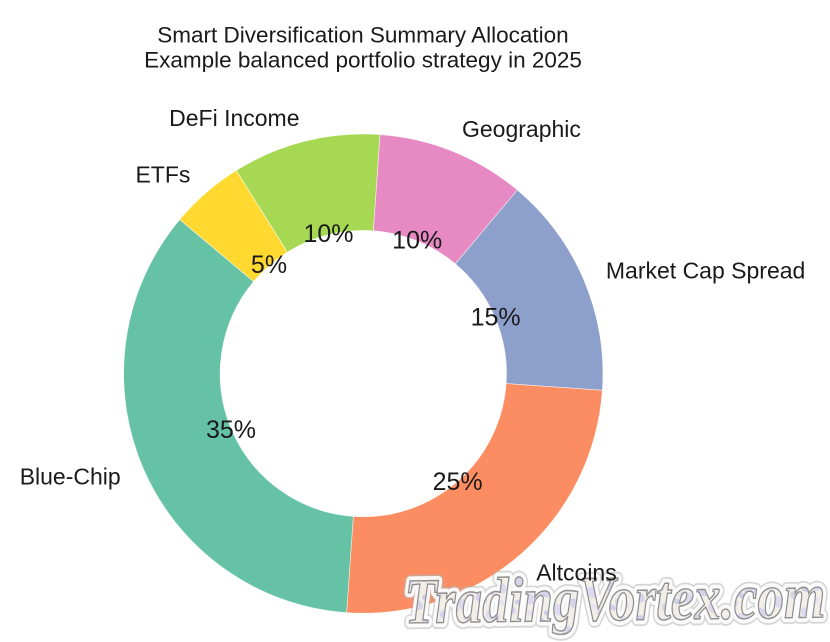  What do you see at coordinates (614, 598) in the screenshot?
I see `svg-text: TradingVortex.com` at bounding box center [614, 598].